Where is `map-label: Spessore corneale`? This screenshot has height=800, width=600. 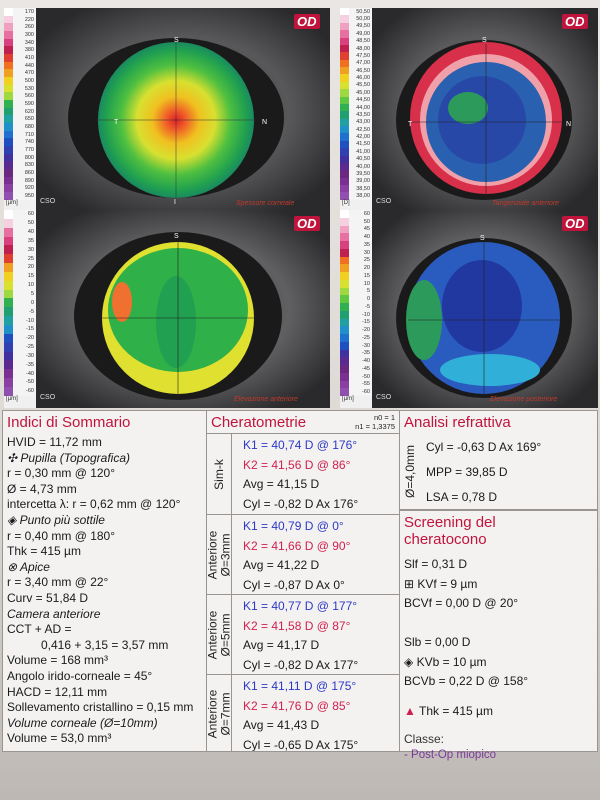 map-label: Spessore corneale is located at coordinates (265, 203).